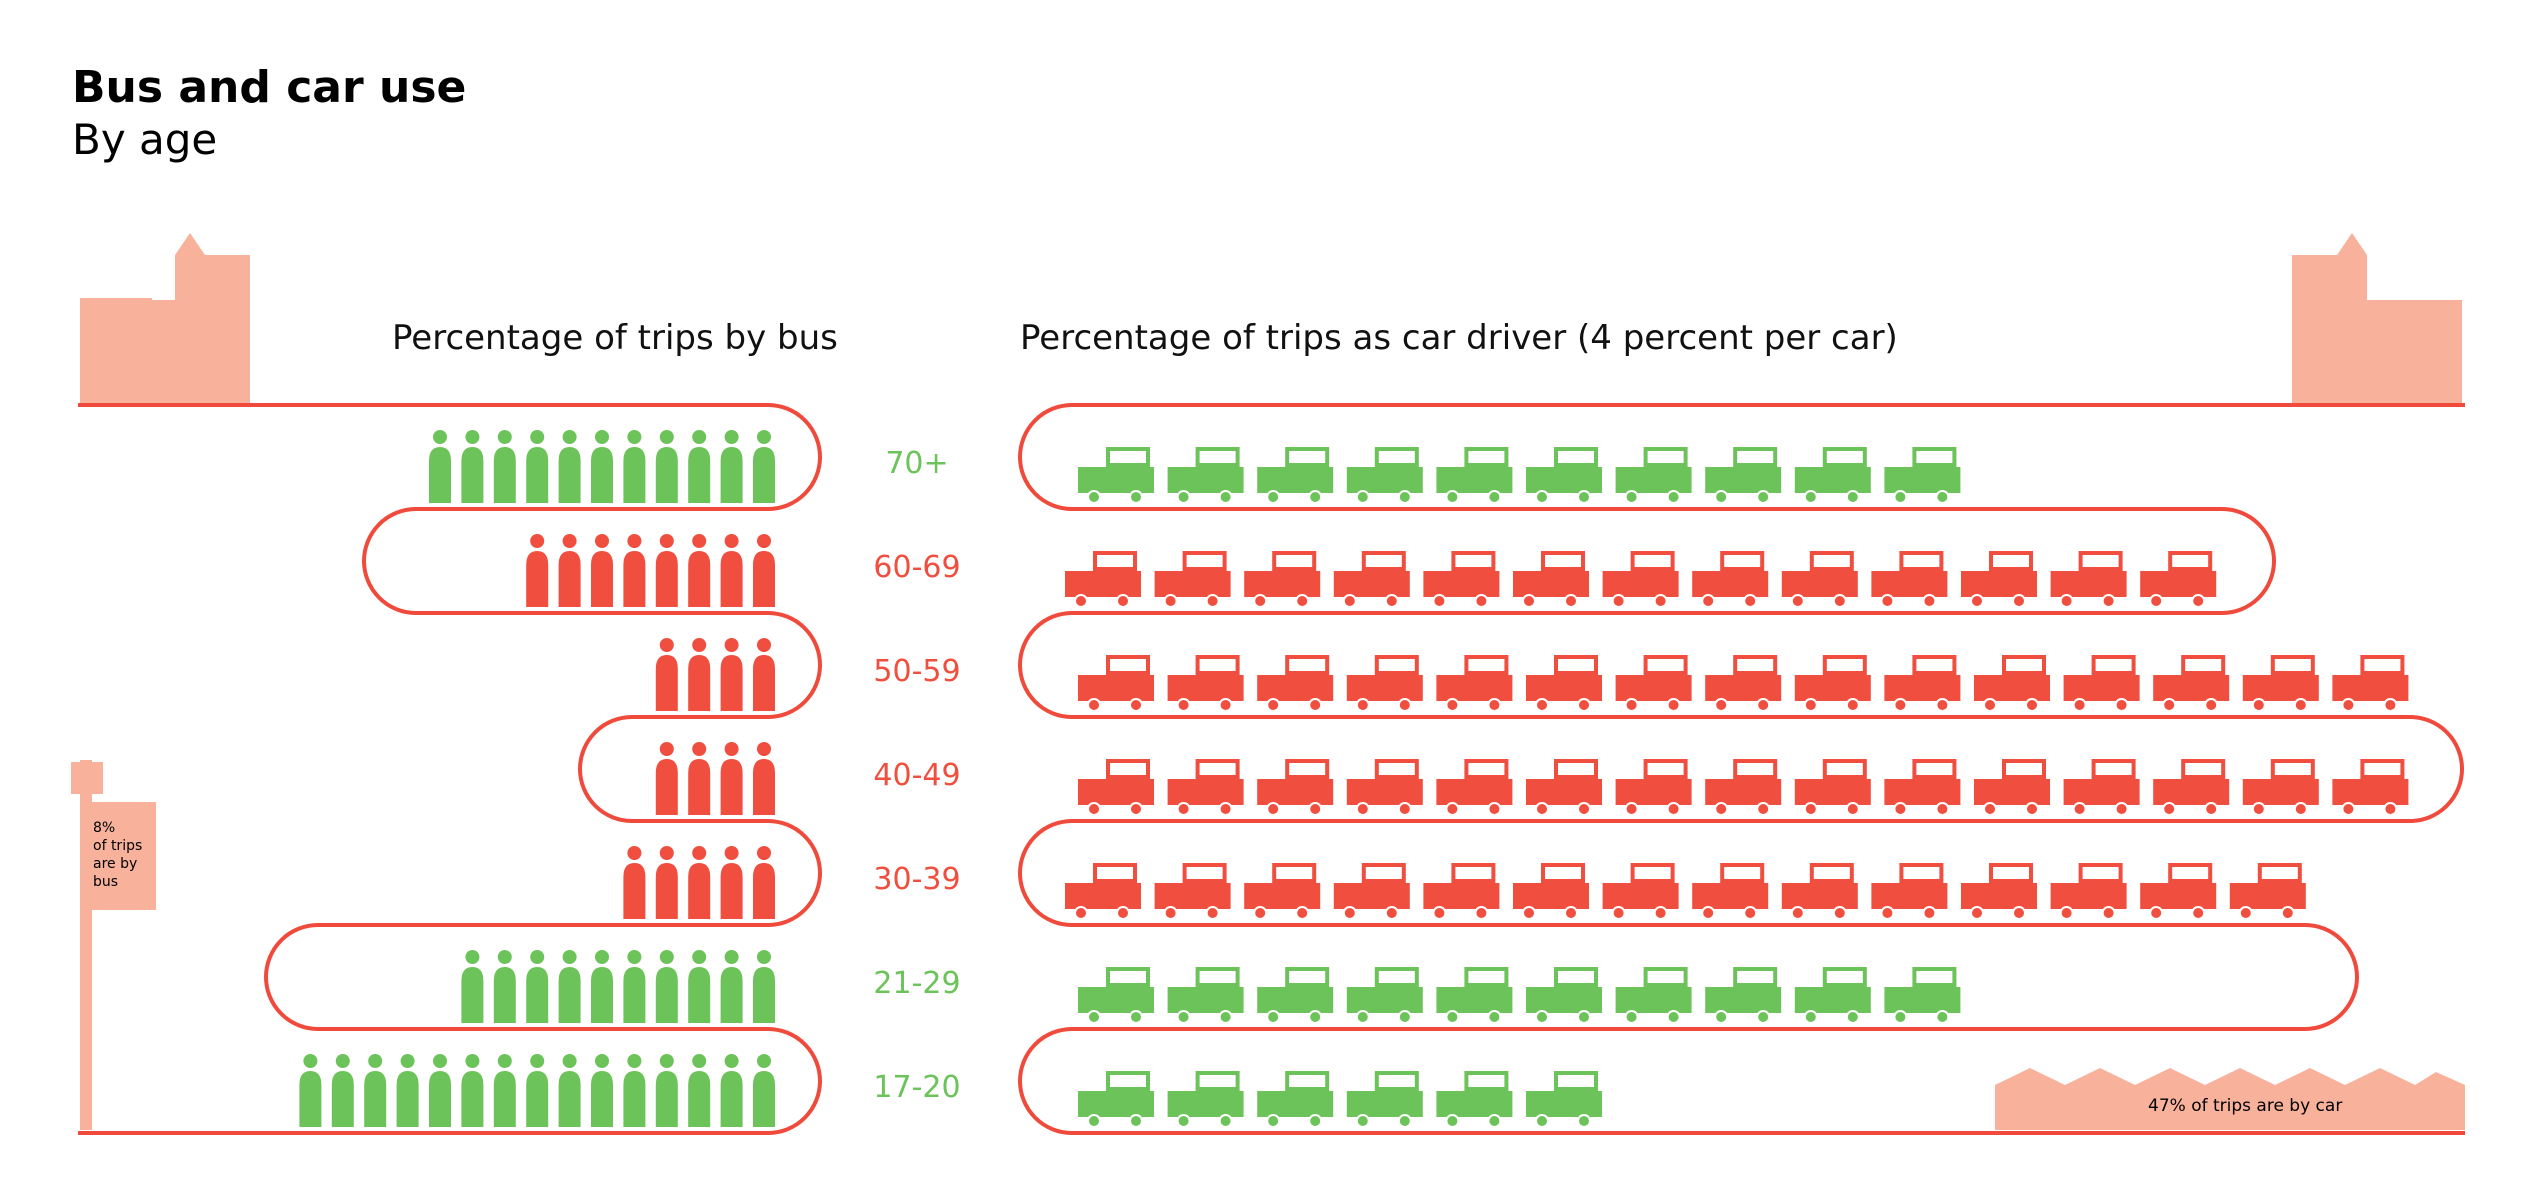  What do you see at coordinates (117, 846) in the screenshot?
I see `bus-note-line-2: of trips` at bounding box center [117, 846].